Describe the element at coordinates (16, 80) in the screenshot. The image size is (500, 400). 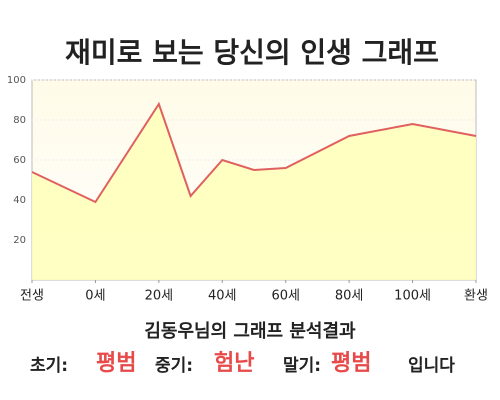
I see `y-tick-label: 100` at that location.